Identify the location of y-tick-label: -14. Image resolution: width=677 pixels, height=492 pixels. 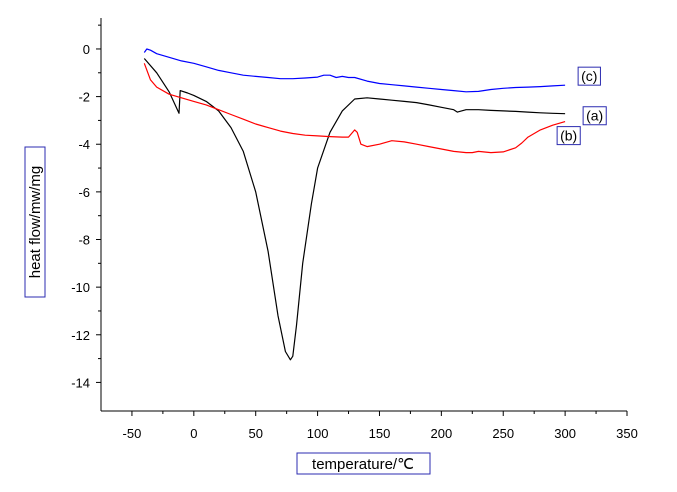
(80, 382).